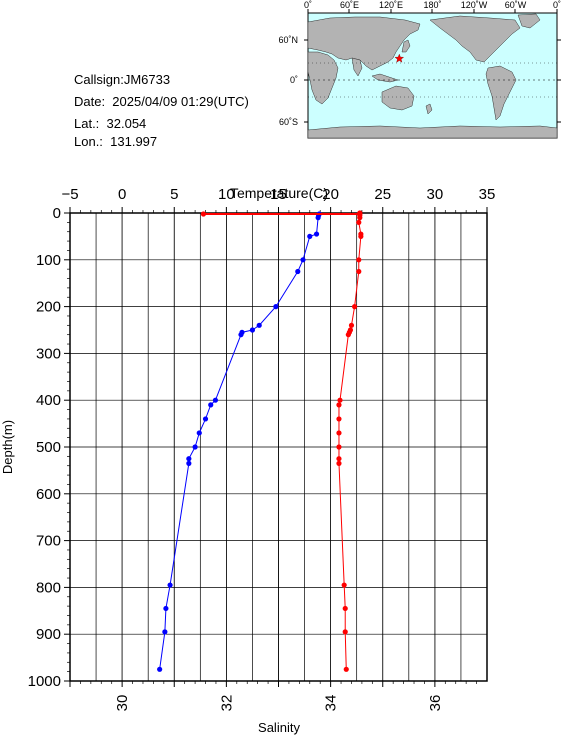 This screenshot has height=736, width=564. I want to click on map-latitude-label: 60˚N, so click(288, 40).